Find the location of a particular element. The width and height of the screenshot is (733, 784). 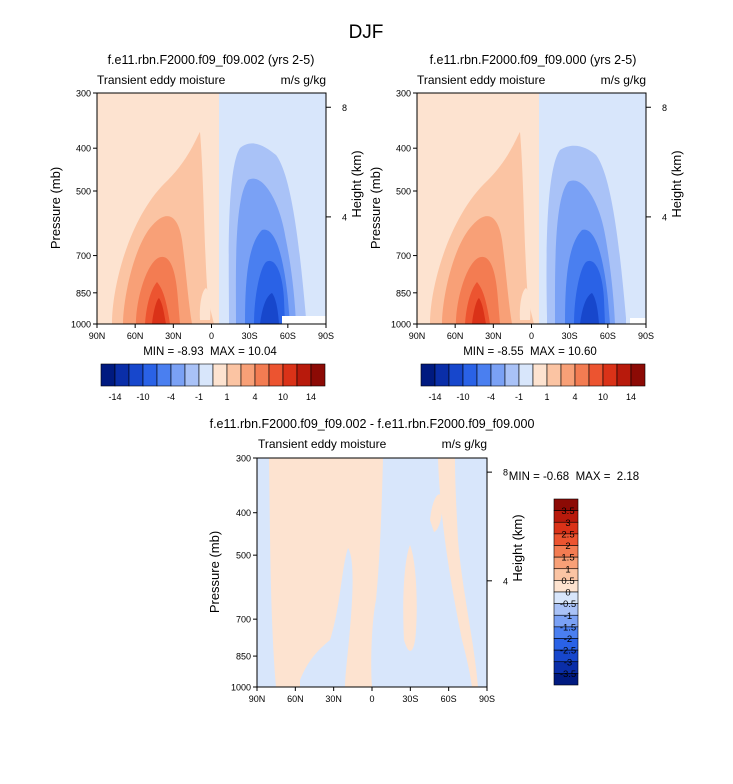

y-tick-label-left-1000: 1000 is located at coordinates (81, 325).